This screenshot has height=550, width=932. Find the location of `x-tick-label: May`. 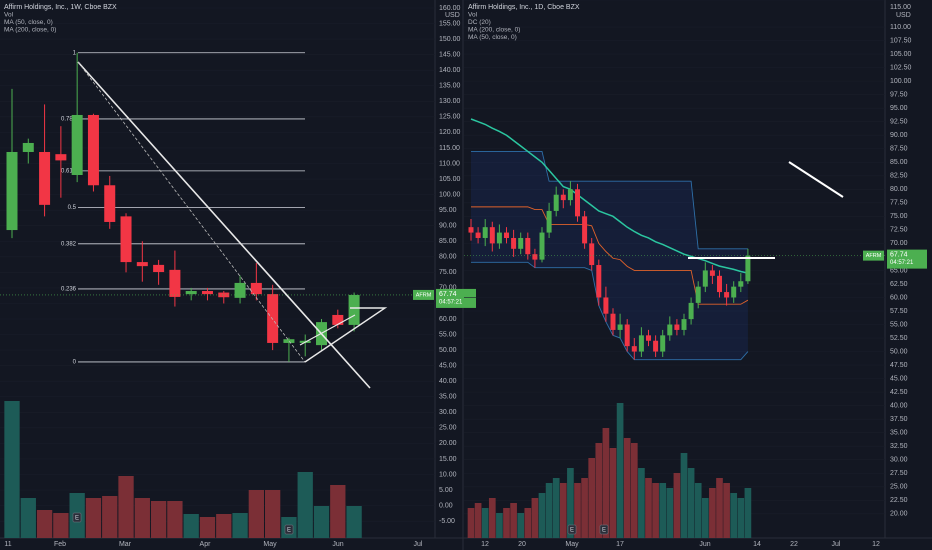

x-tick-label: May is located at coordinates (270, 544).